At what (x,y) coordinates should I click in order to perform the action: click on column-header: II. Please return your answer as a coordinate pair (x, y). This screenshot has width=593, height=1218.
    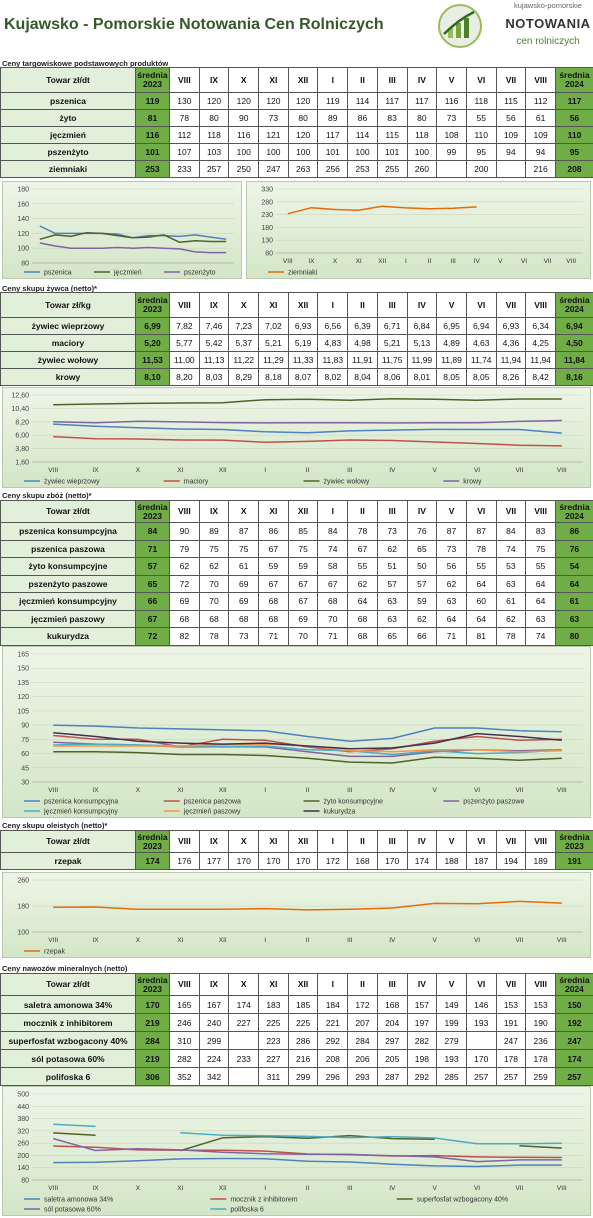
    Looking at the image, I should click on (362, 80).